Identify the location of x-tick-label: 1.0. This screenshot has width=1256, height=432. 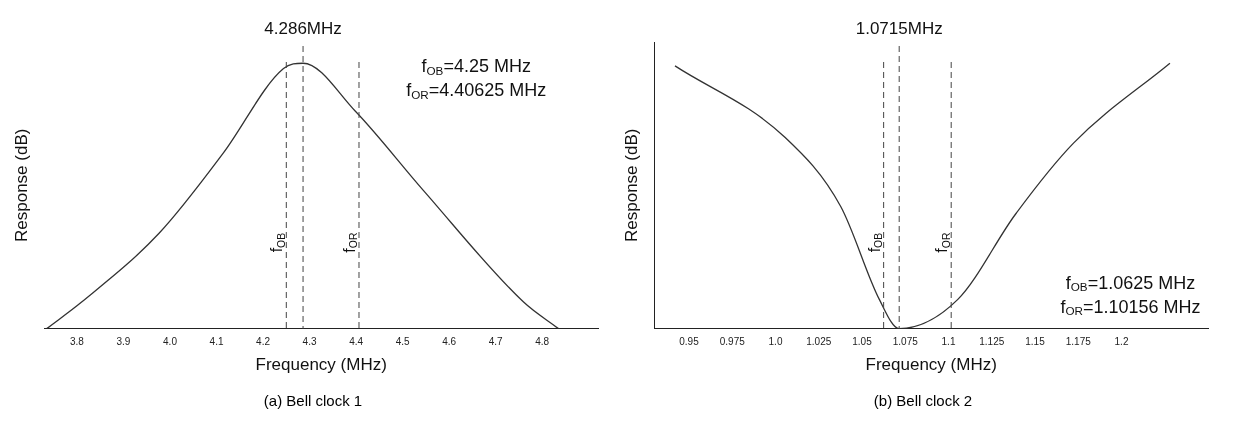
(775, 342).